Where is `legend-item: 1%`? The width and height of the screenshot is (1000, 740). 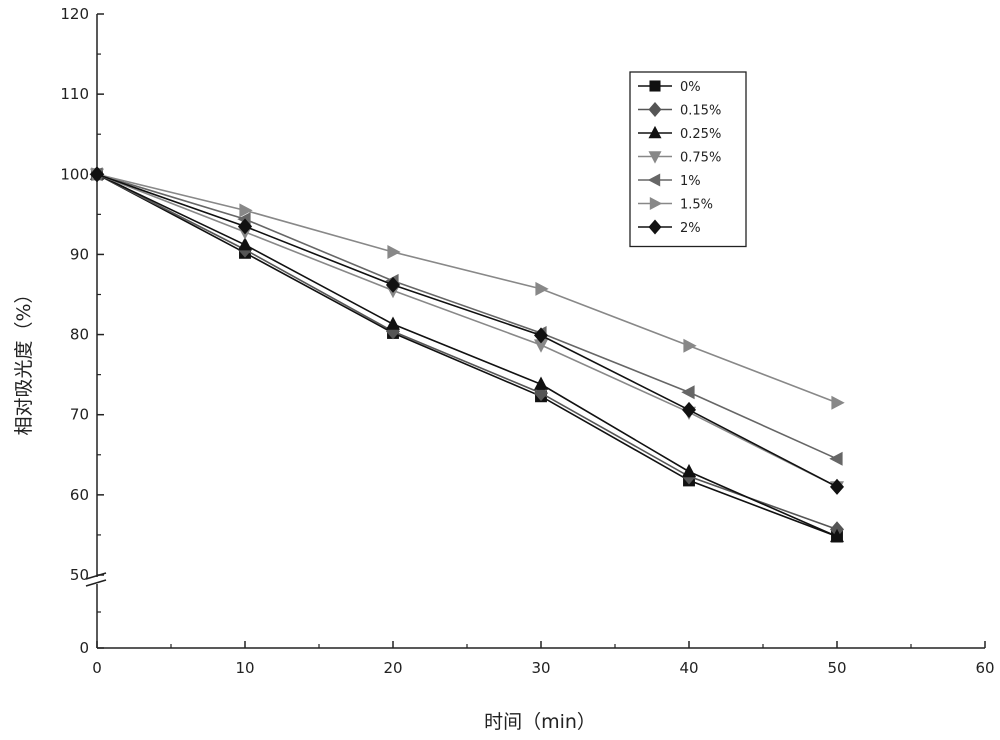 legend-item: 1% is located at coordinates (669, 181).